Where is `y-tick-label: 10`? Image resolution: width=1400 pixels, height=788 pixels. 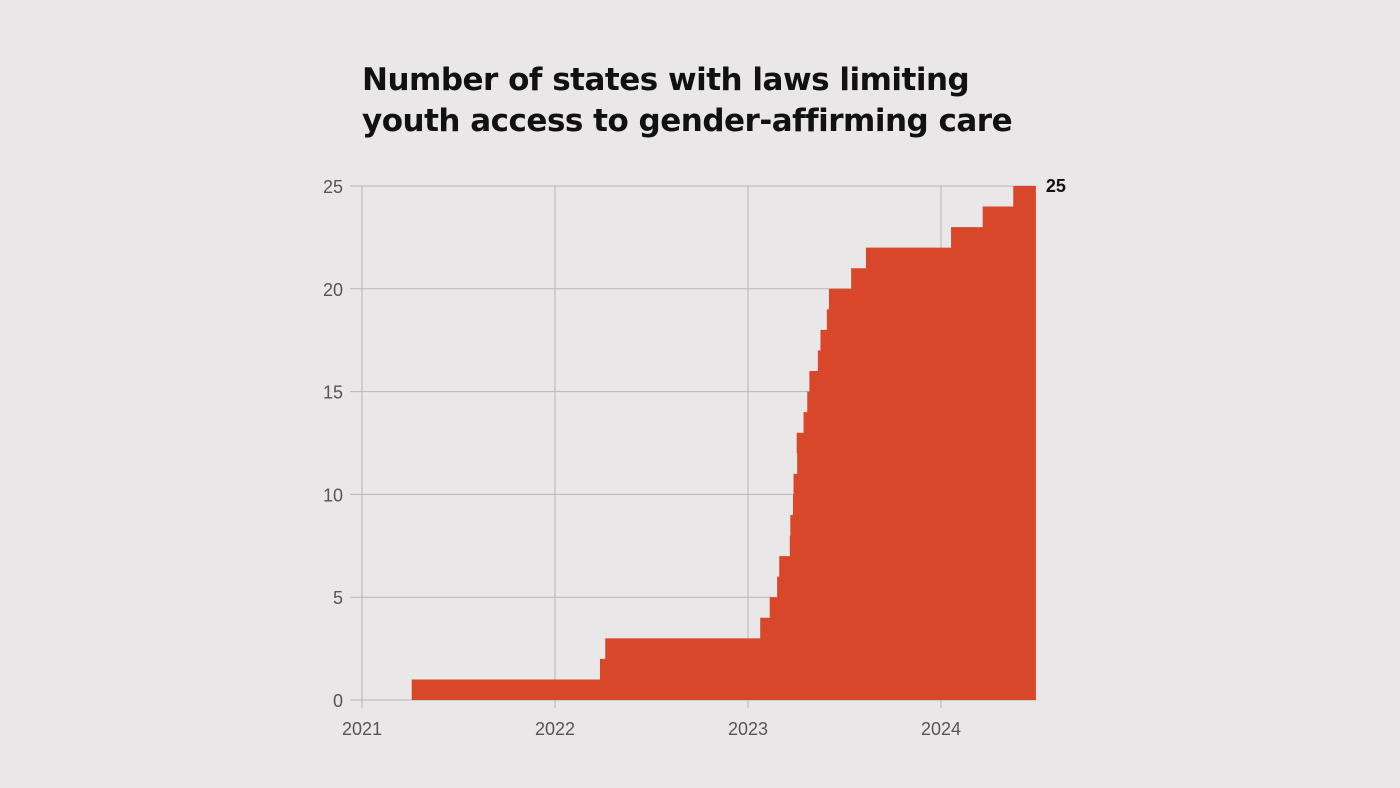 y-tick-label: 10 is located at coordinates (333, 495).